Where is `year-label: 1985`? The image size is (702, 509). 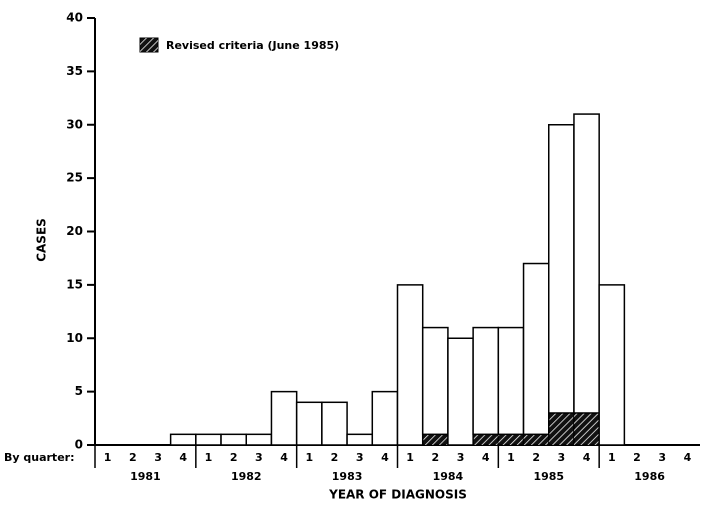
year-label: 1985 is located at coordinates (548, 476).